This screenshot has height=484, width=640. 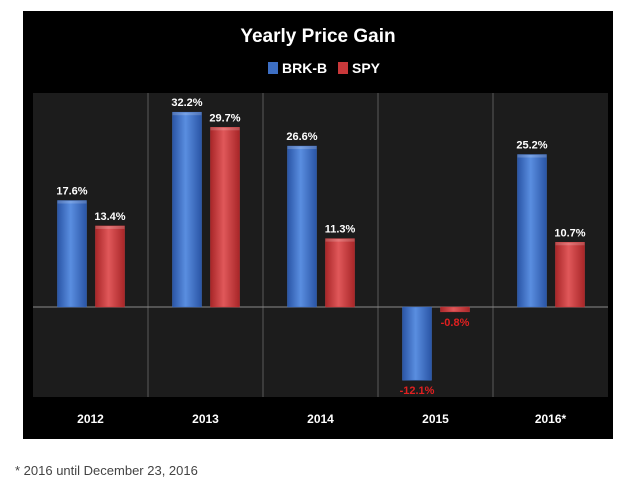 What do you see at coordinates (71, 192) in the screenshot?
I see `value-label-brk-b-2012: 17.6%` at bounding box center [71, 192].